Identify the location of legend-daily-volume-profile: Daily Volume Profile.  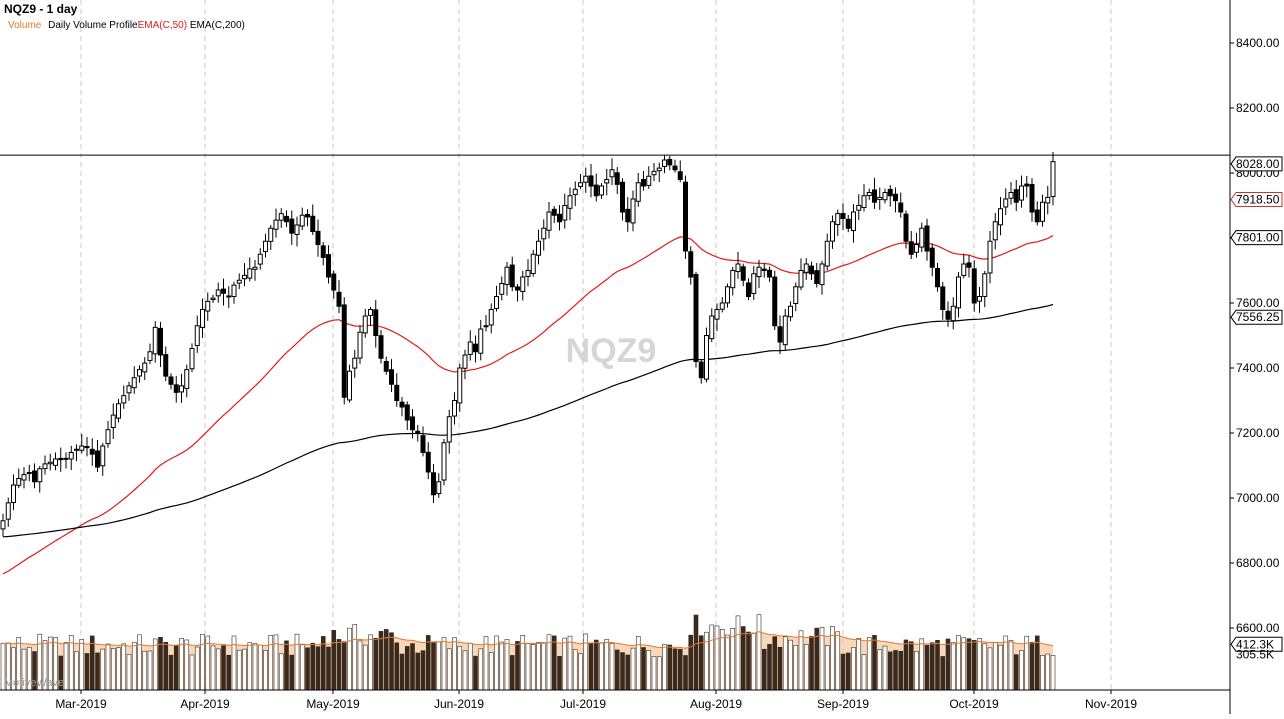
(93, 25).